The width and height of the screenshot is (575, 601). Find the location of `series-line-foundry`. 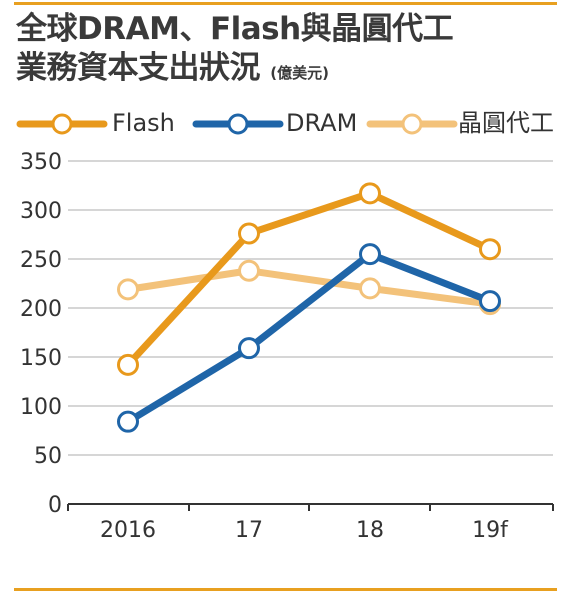

series-line-foundry is located at coordinates (309, 287).